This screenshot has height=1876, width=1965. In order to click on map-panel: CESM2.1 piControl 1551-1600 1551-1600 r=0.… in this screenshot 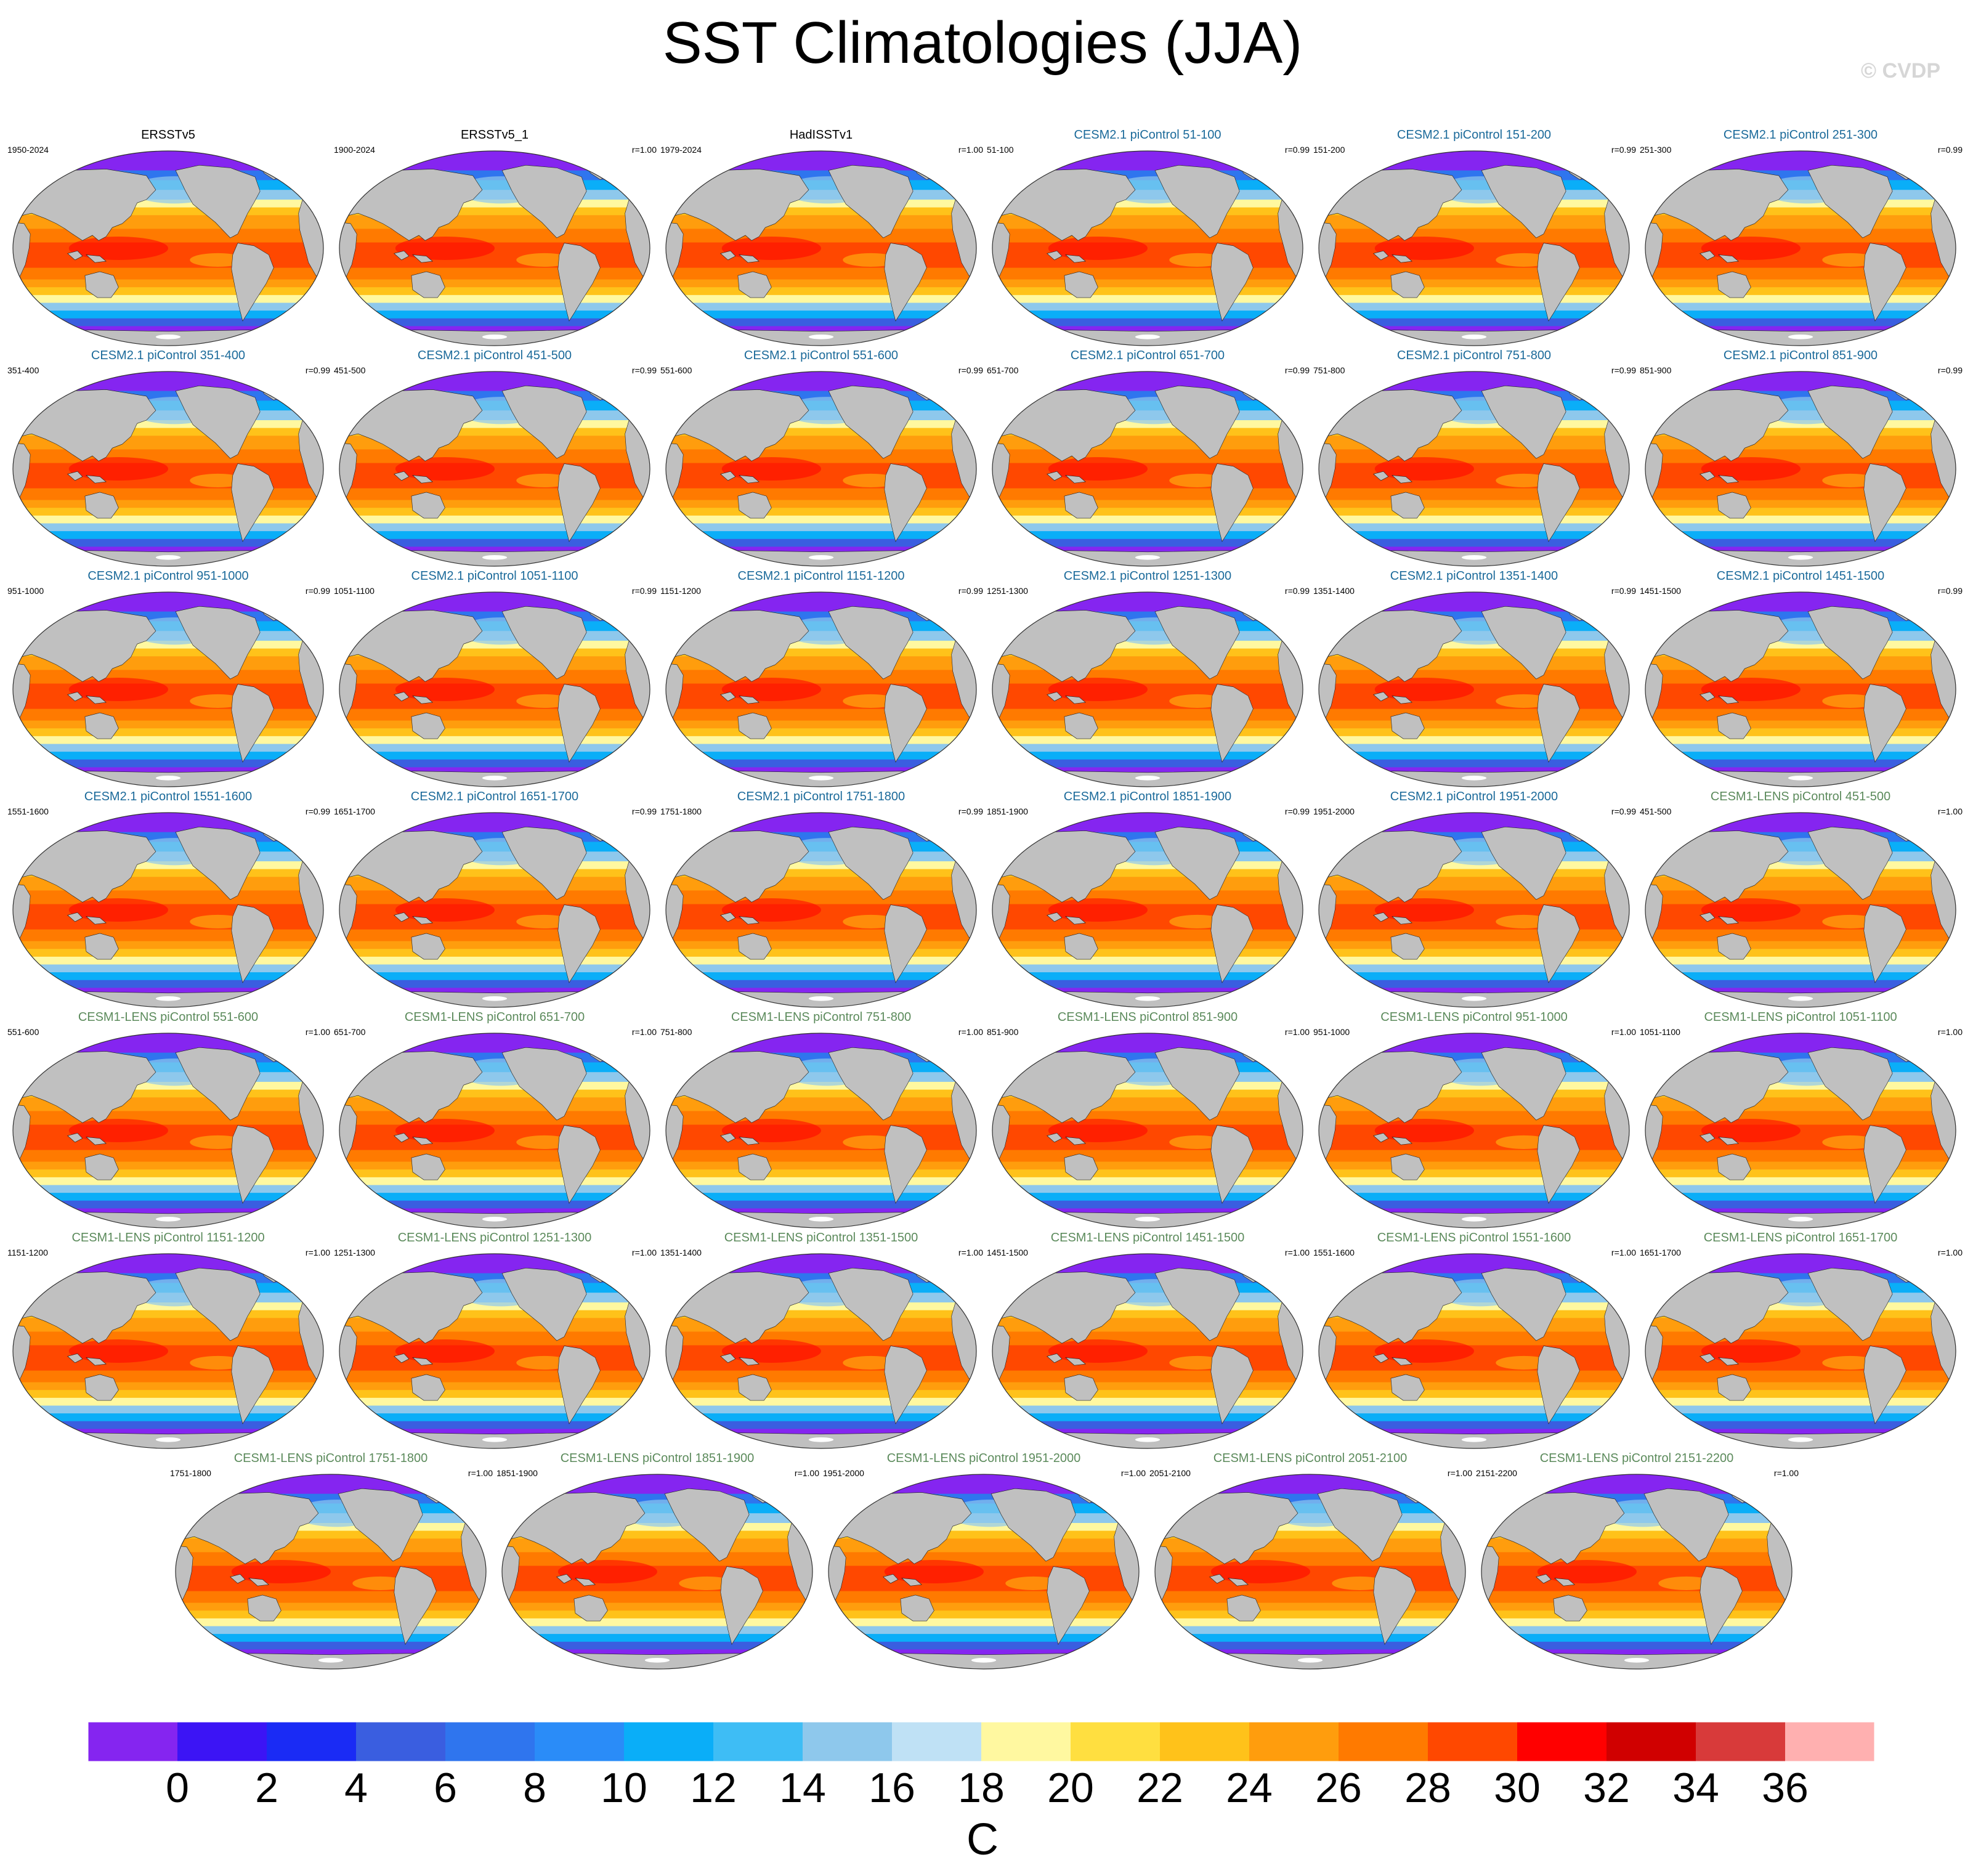, I will do `click(168, 899)`.